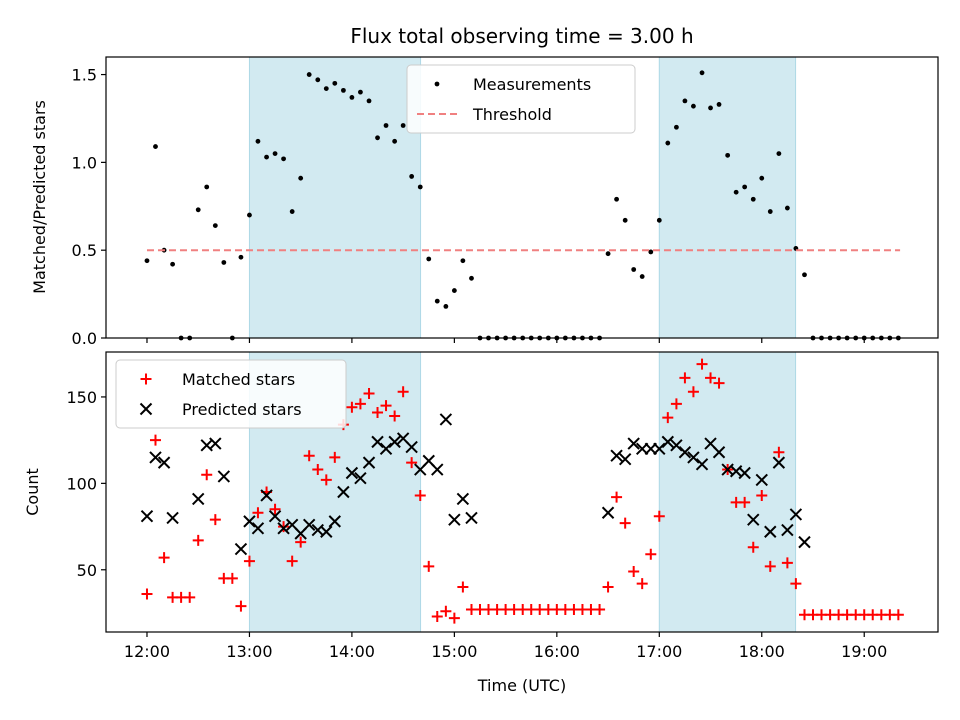 Image resolution: width=960 pixels, height=720 pixels. What do you see at coordinates (521, 685) in the screenshot?
I see `x-axis-label: Time (UTC)` at bounding box center [521, 685].